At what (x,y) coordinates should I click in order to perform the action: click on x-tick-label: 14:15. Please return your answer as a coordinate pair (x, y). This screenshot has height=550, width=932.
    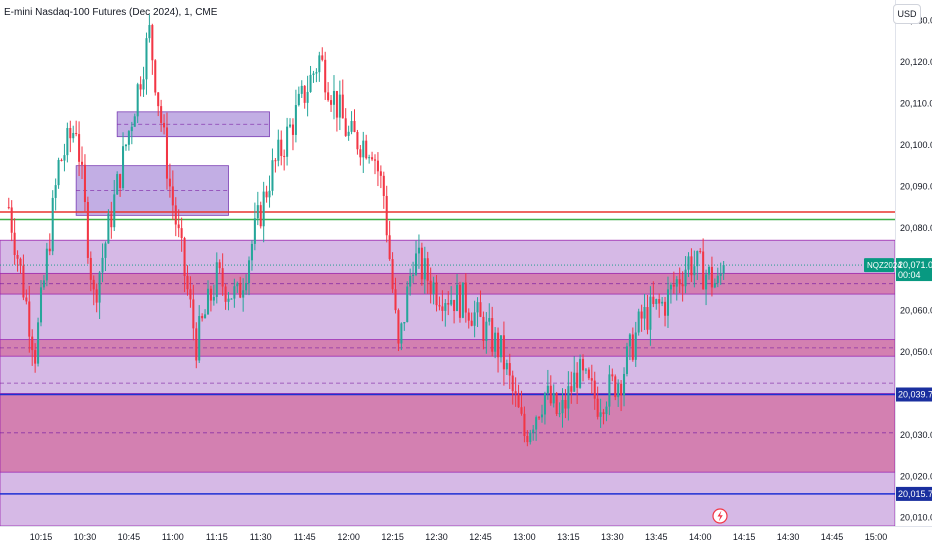
    Looking at the image, I should click on (744, 537).